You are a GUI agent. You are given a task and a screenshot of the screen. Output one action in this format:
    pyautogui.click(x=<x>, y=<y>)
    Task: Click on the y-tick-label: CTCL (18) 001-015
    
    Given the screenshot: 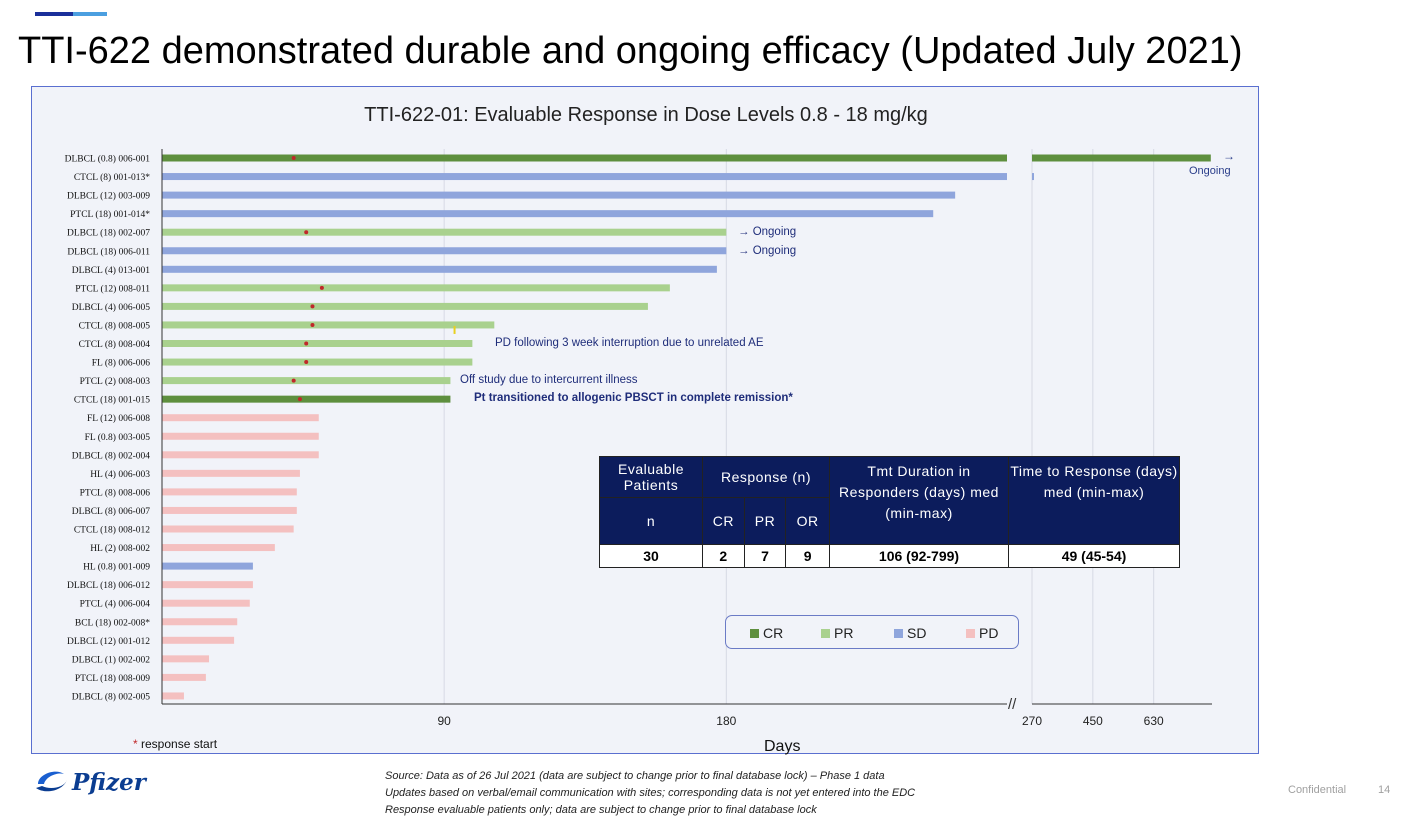 What is the action you would take?
    pyautogui.click(x=112, y=400)
    